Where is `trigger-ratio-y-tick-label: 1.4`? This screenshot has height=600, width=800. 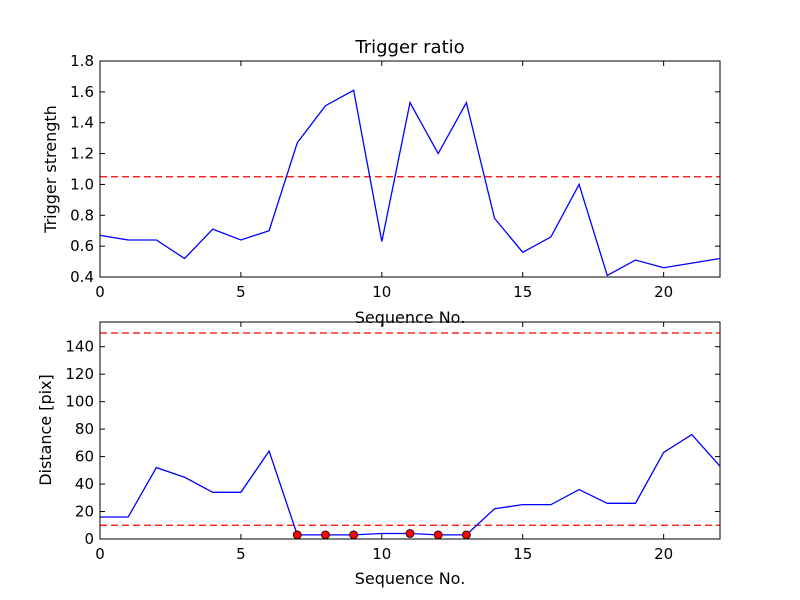 trigger-ratio-y-tick-label: 1.4 is located at coordinates (82, 123).